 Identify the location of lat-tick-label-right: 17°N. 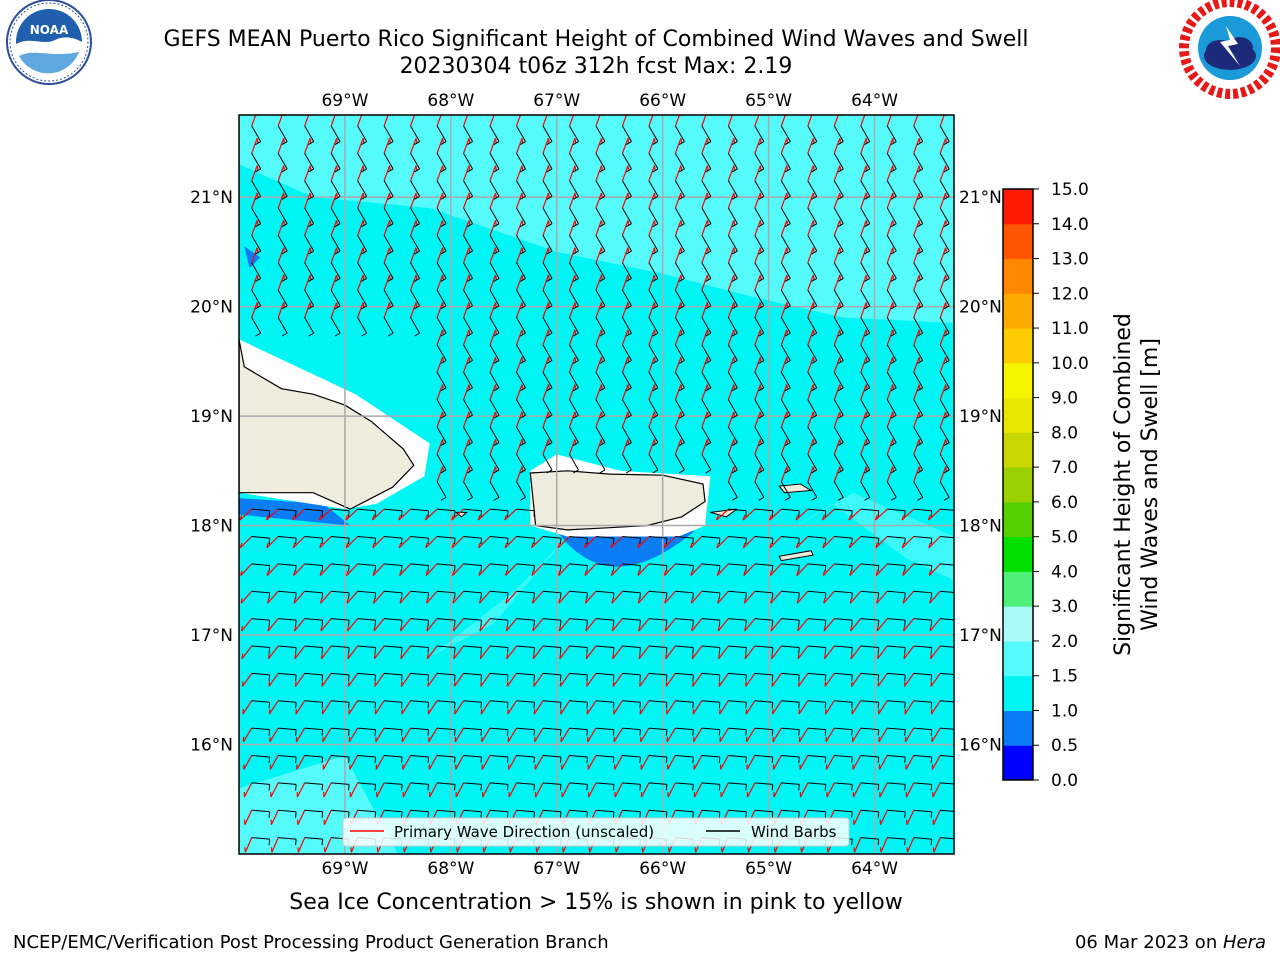
(980, 636).